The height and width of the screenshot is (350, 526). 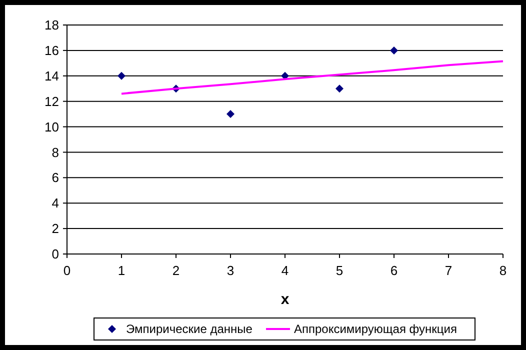 I want to click on x-tick-label: 4, so click(x=285, y=270).